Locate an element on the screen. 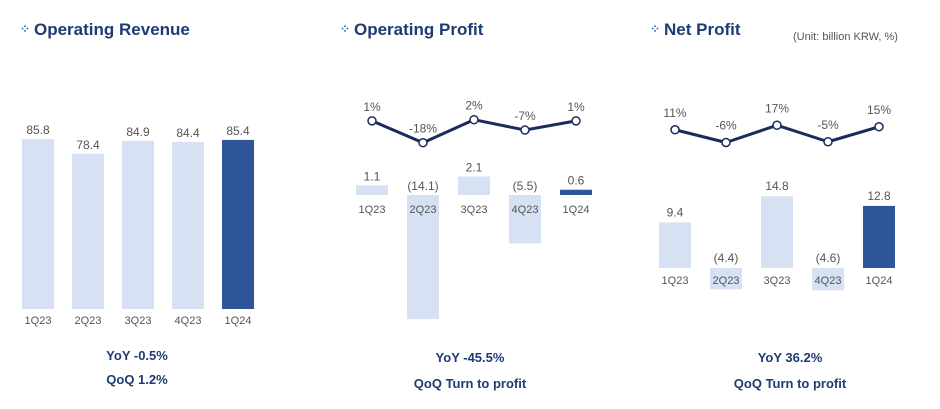 The height and width of the screenshot is (409, 940). operating-revenue-chart: 85.8 1Q23 78.4 2Q23 84.9 3Q23 84.4 4Q23 85.4 1Q24 is located at coordinates (138, 225).